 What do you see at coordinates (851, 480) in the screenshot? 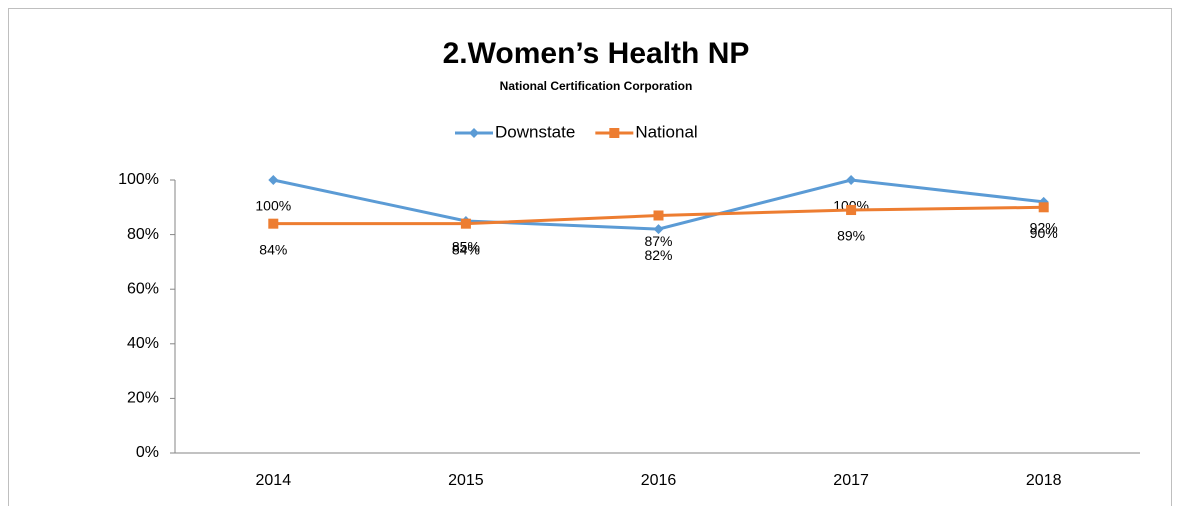
I see `x-tick-label: 2017` at bounding box center [851, 480].